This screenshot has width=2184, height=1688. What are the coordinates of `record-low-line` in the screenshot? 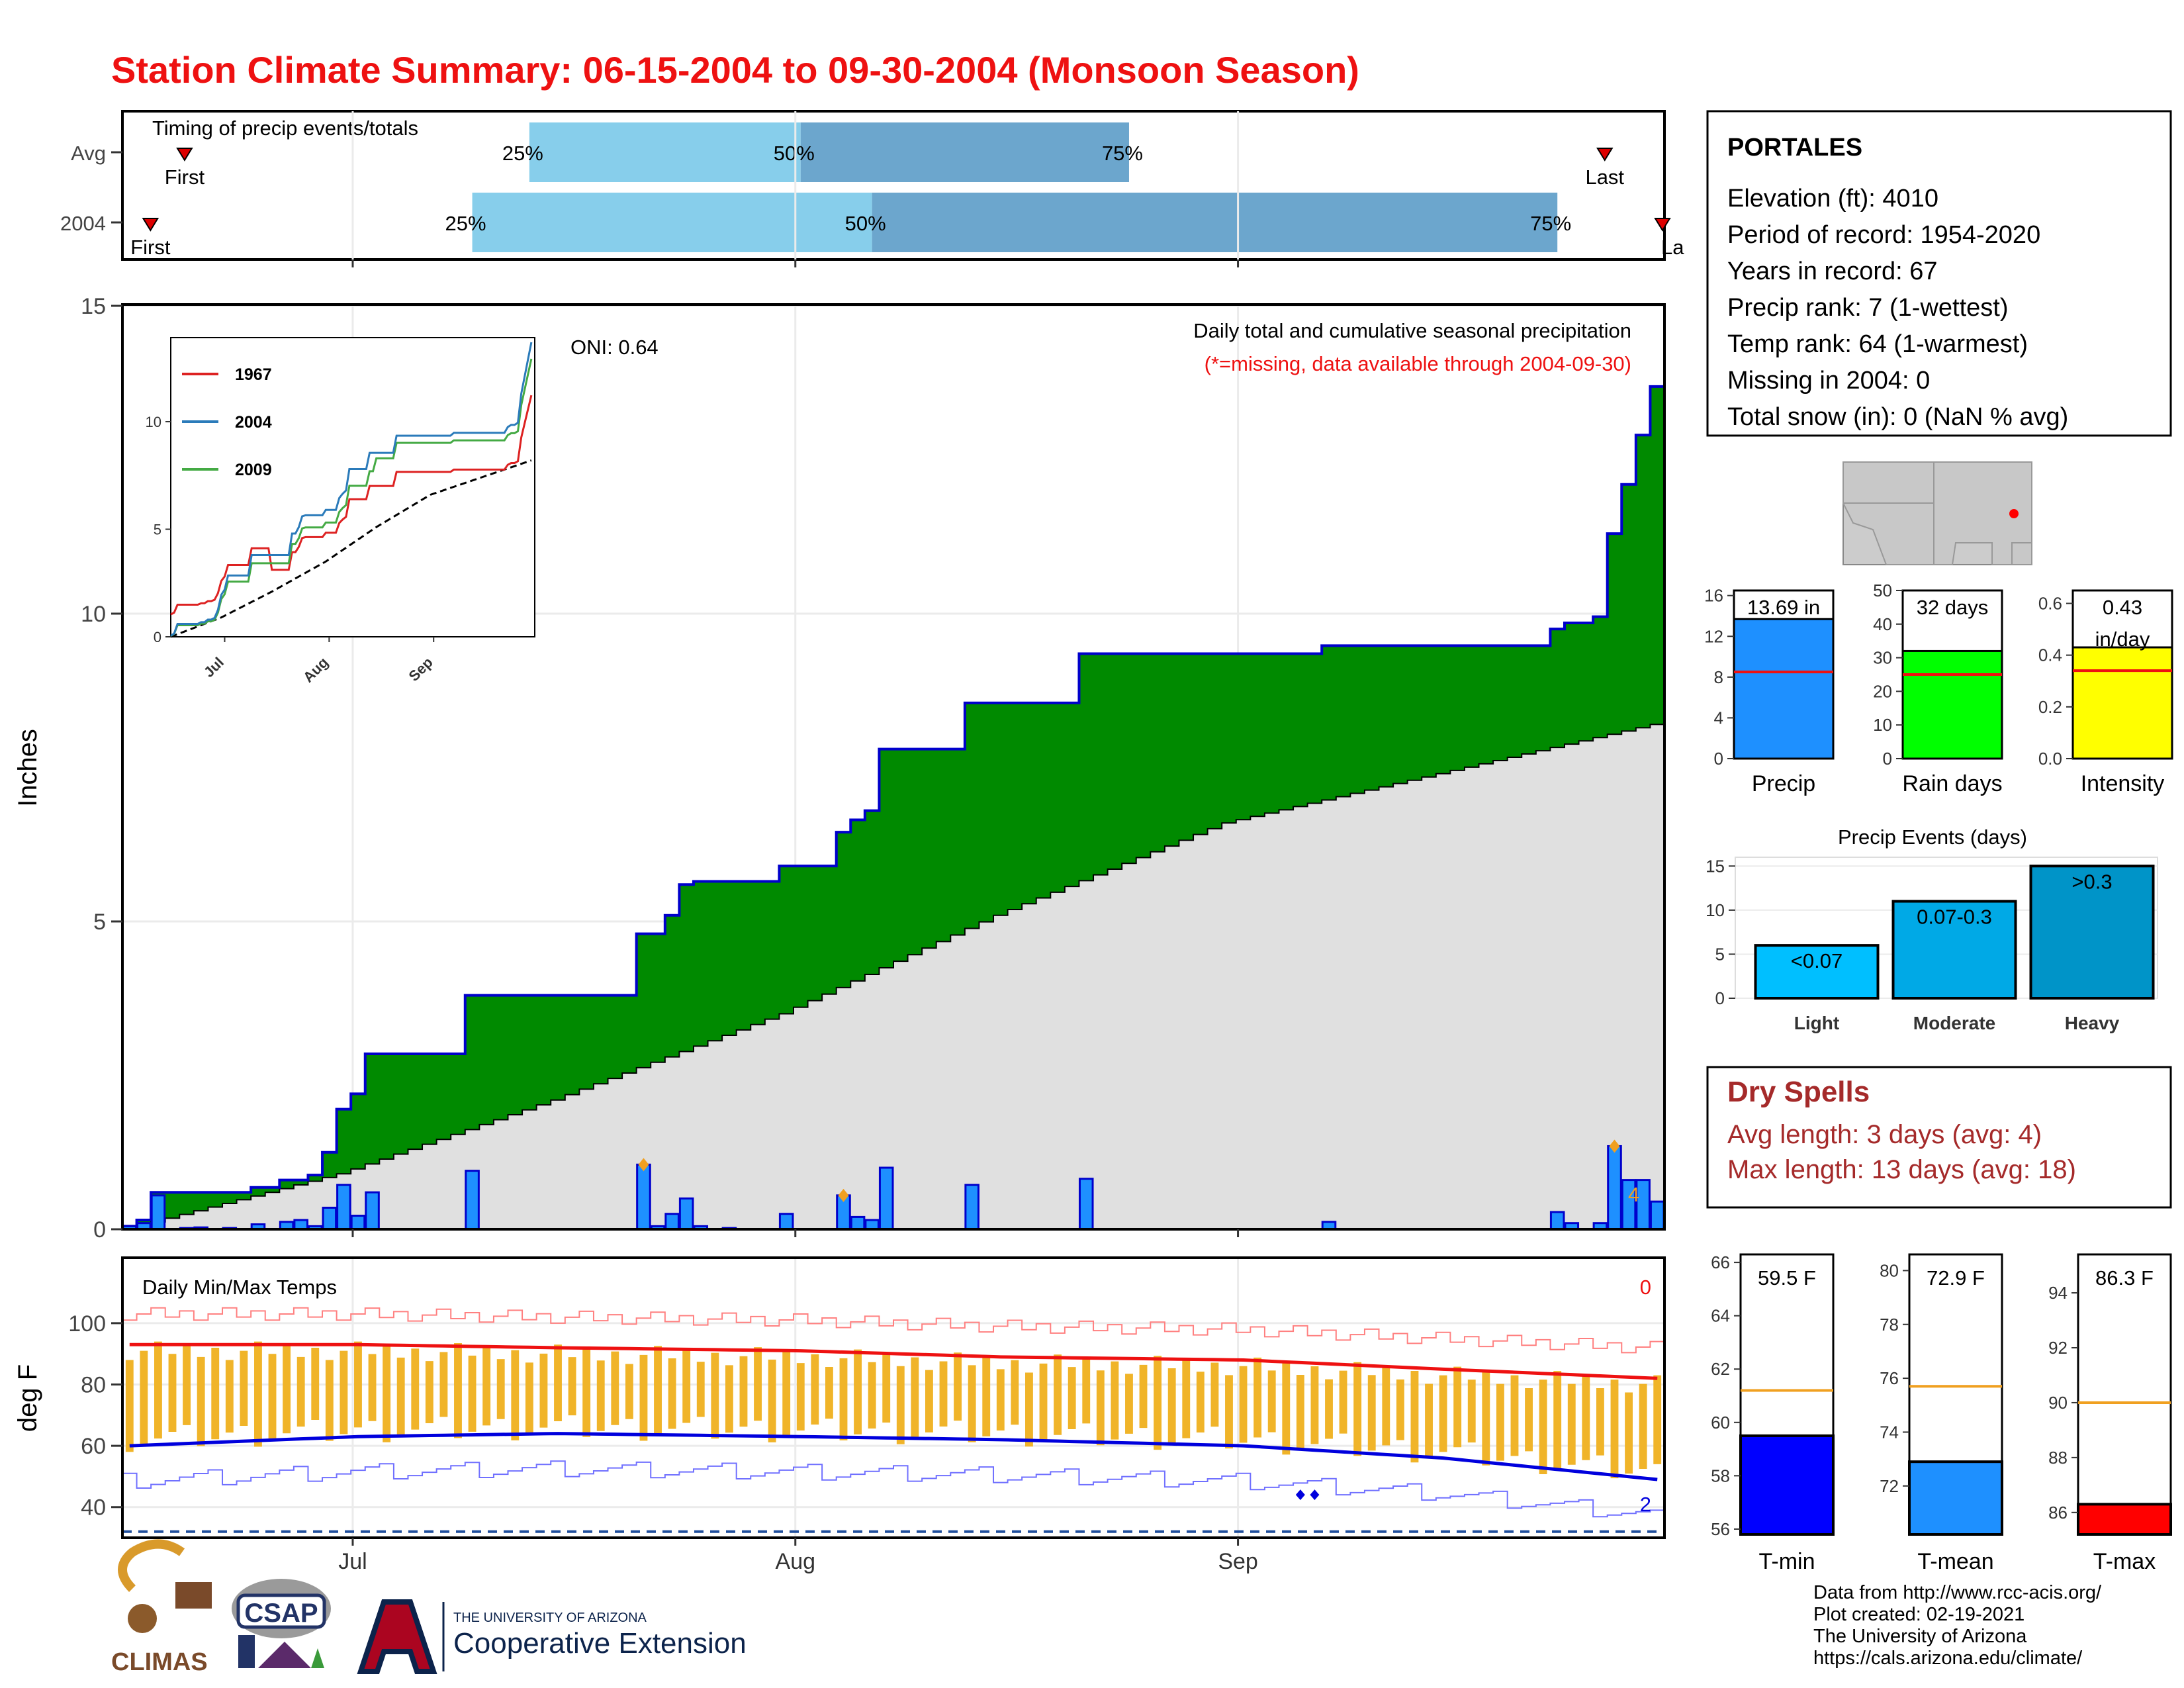 It's located at (893, 1489).